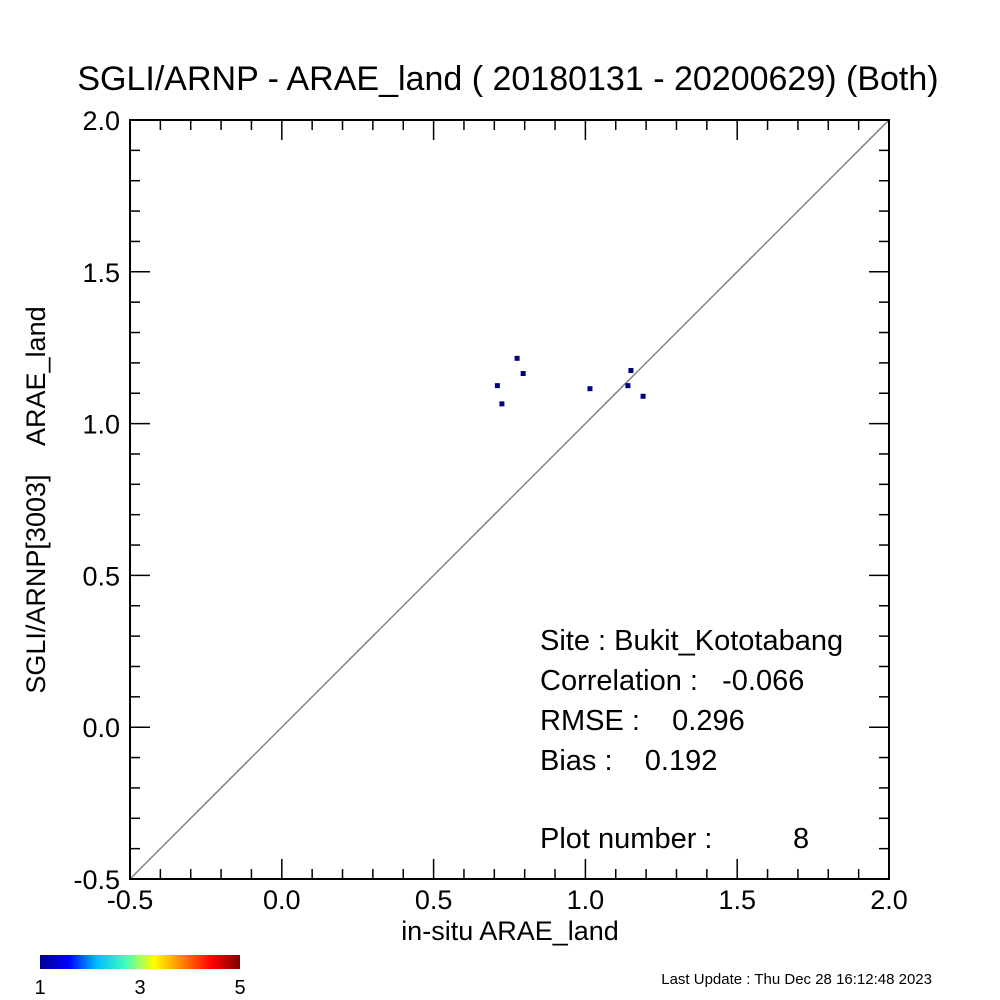 This screenshot has width=1000, height=1000. Describe the element at coordinates (39, 988) in the screenshot. I see `colorbar-min-label: 1` at that location.